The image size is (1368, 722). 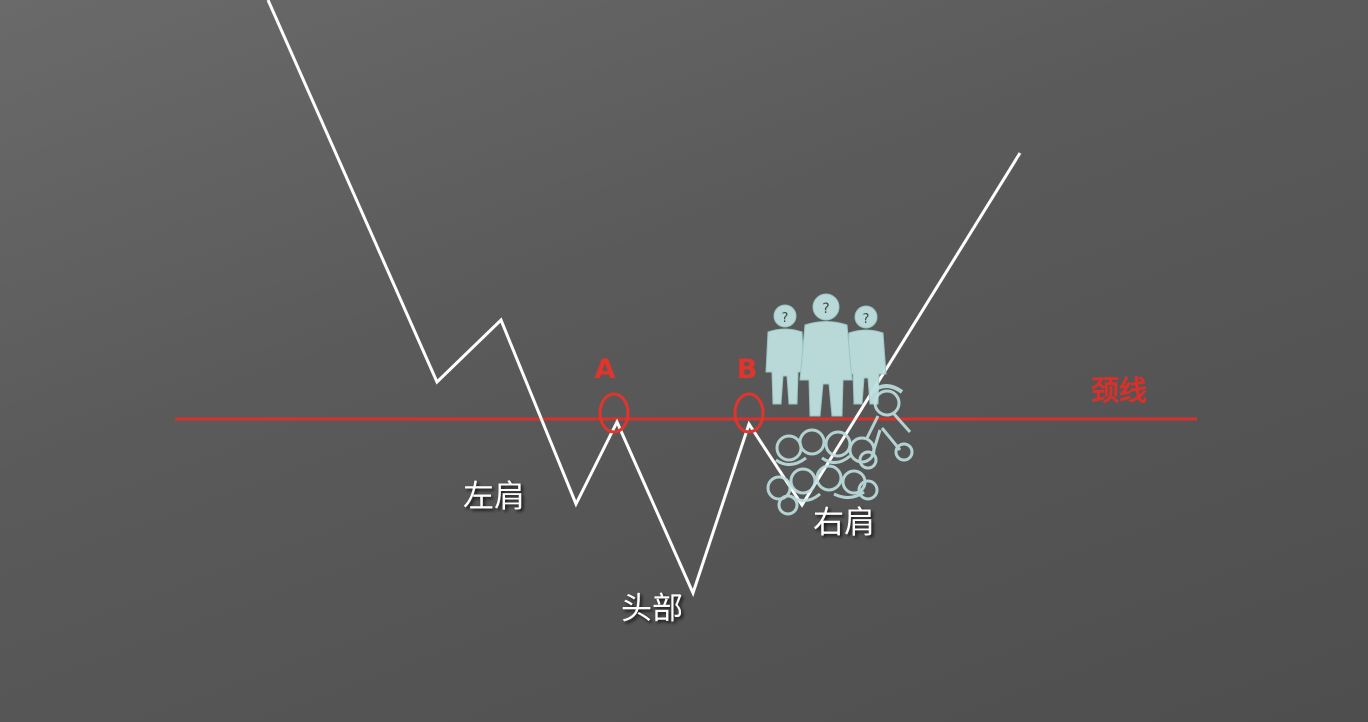 What do you see at coordinates (886, 427) in the screenshot?
I see `leading-runner-icon` at bounding box center [886, 427].